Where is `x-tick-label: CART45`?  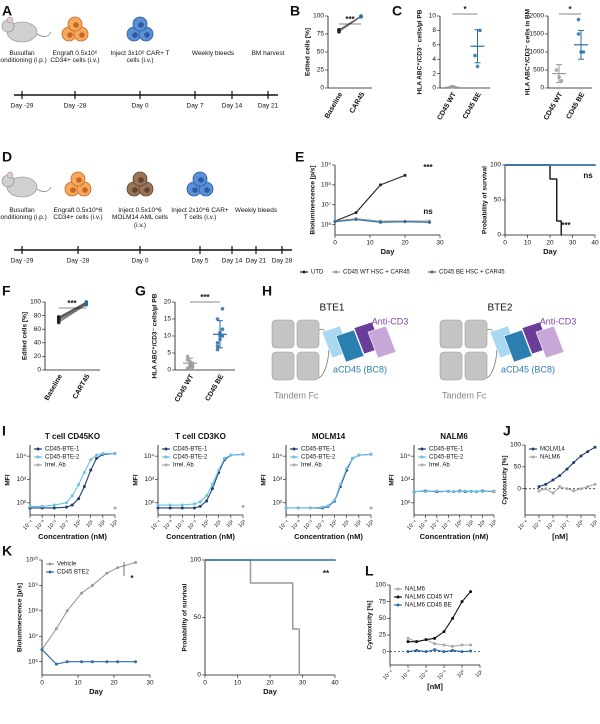 x-tick-label: CART45 is located at coordinates (82, 386).